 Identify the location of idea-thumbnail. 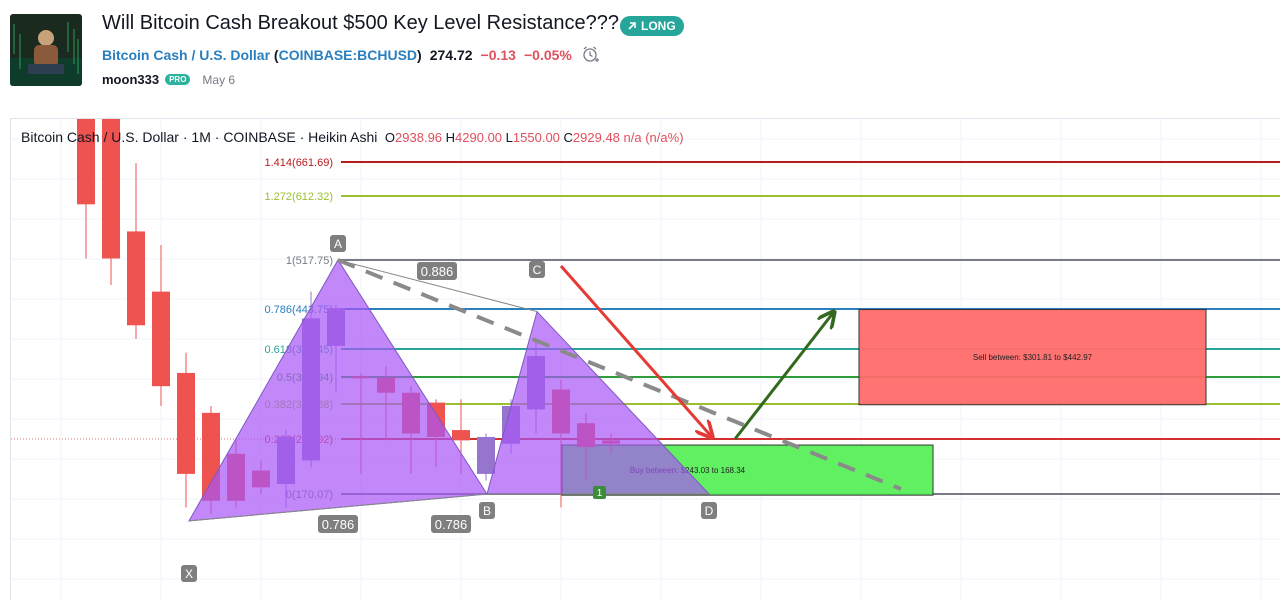
(46, 50).